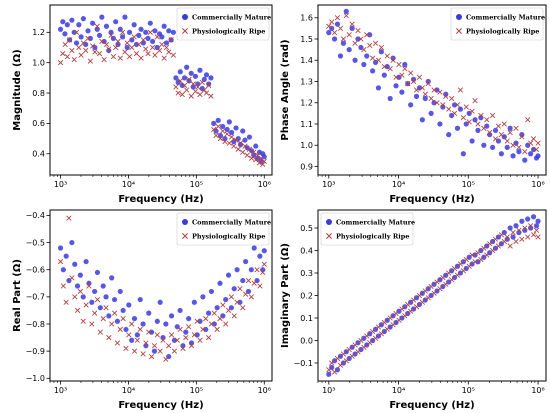 Image resolution: width=550 pixels, height=413 pixels. I want to click on y-tick-label: 1.3, so click(306, 81).